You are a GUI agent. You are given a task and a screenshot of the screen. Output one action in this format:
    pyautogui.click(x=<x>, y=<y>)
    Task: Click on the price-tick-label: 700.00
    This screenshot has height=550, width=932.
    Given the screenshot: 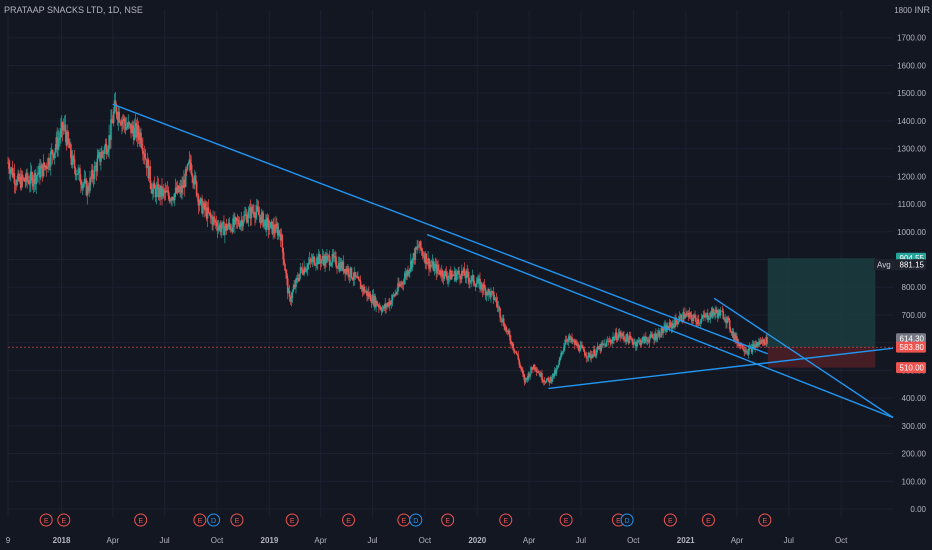 What is the action you would take?
    pyautogui.click(x=914, y=315)
    